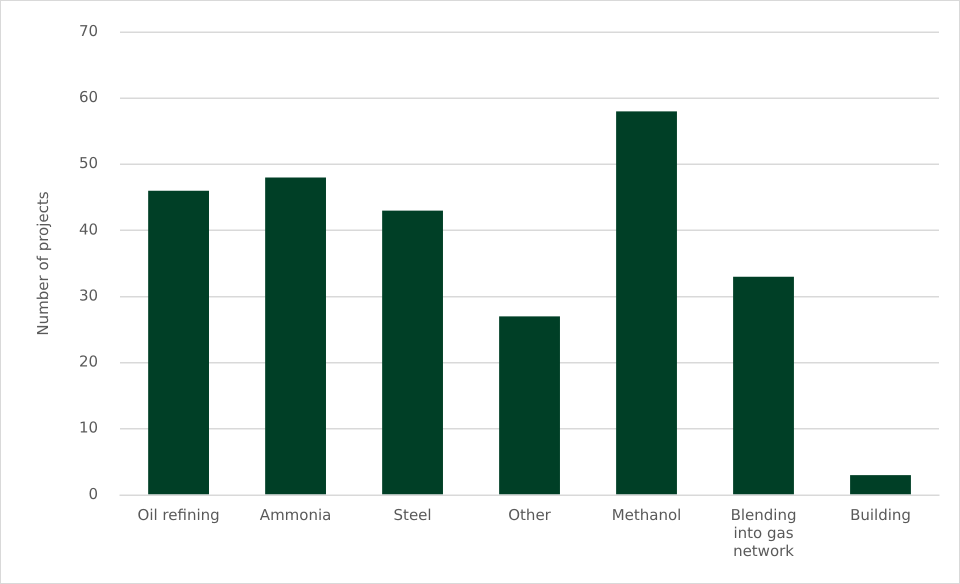 The height and width of the screenshot is (584, 960). What do you see at coordinates (88, 295) in the screenshot?
I see `y-tick-label: 30` at bounding box center [88, 295].